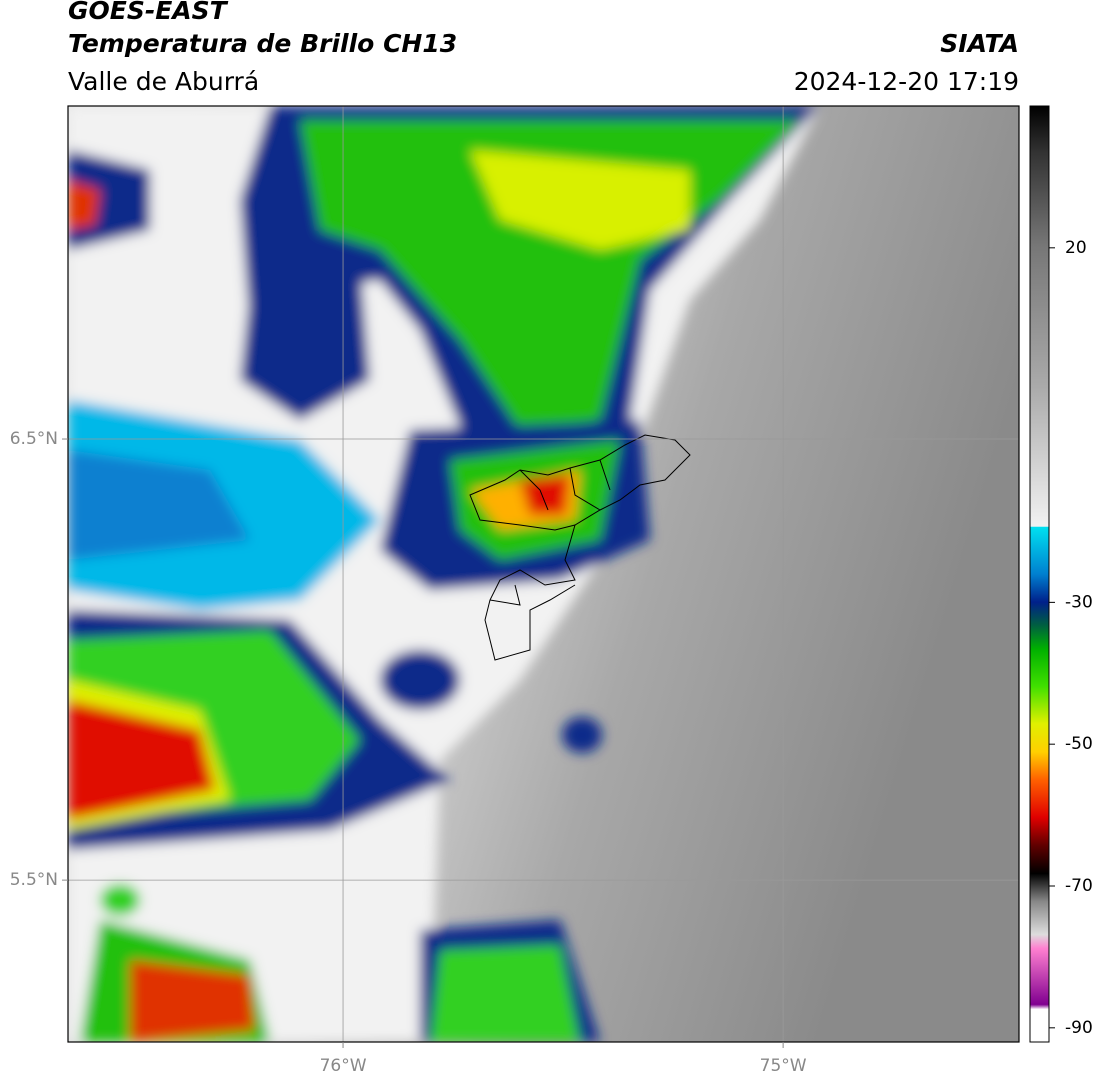 The image size is (1094, 1082). I want to click on colorbar, so click(1039, 574).